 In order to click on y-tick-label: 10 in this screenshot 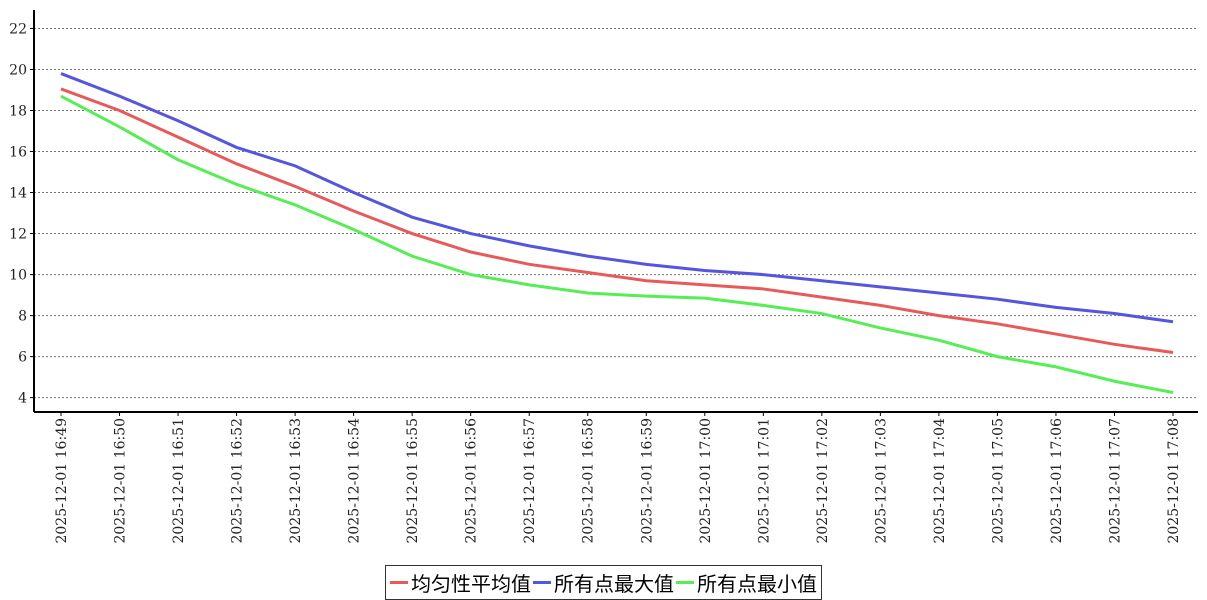, I will do `click(18, 276)`.